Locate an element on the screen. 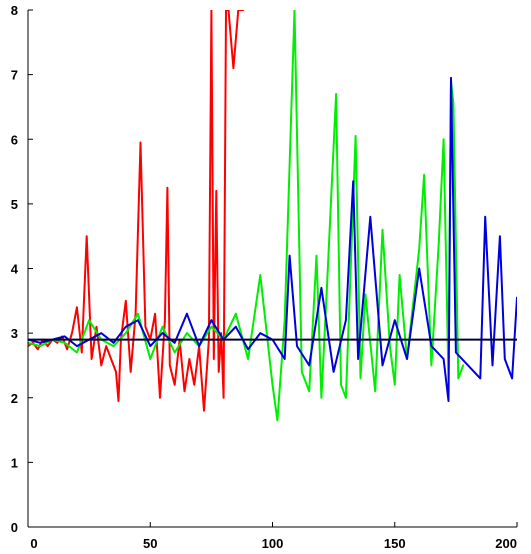 This screenshot has width=531, height=554. x-tick-label: 50 is located at coordinates (150, 543).